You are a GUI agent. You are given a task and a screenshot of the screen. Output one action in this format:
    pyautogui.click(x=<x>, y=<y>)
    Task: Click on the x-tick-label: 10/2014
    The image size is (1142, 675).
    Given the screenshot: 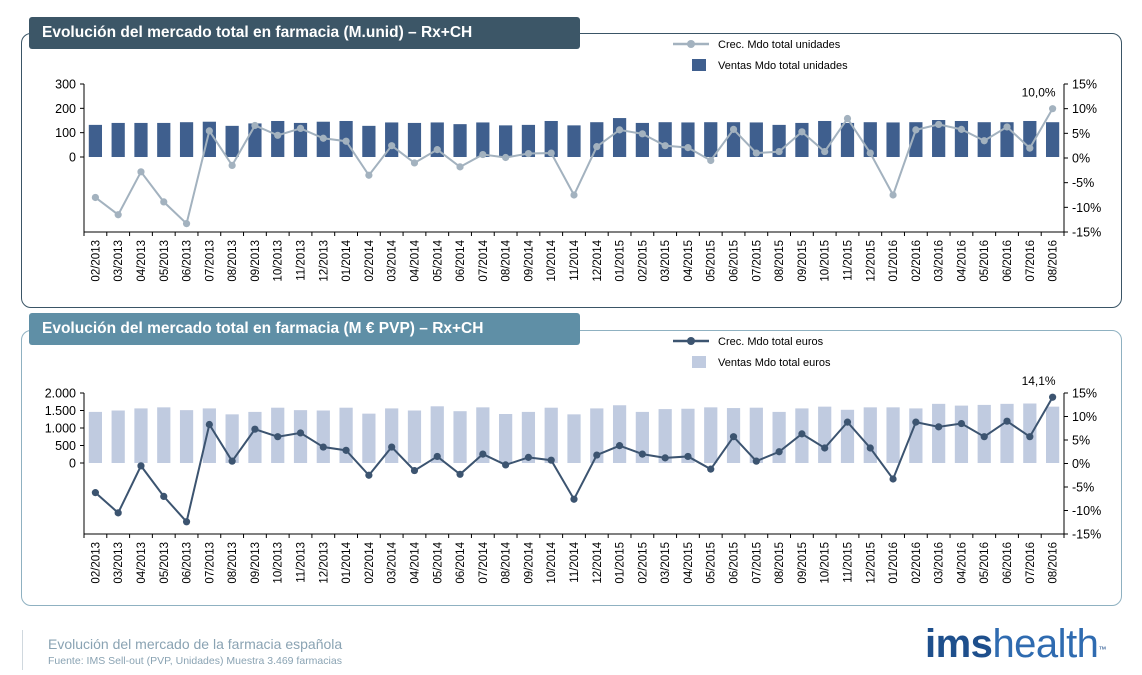 What is the action you would take?
    pyautogui.click(x=552, y=562)
    